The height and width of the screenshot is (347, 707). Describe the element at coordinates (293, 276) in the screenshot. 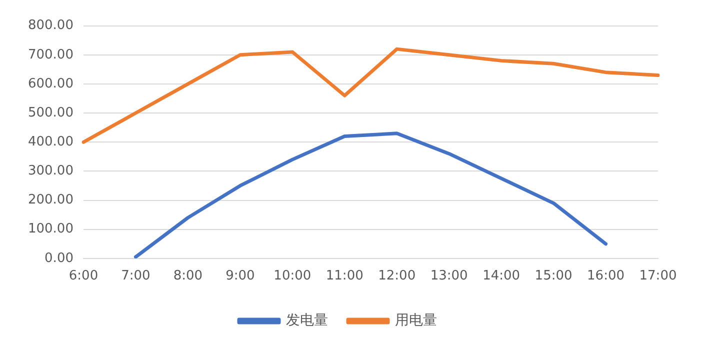

I see `x-tick-label: 10:00` at that location.